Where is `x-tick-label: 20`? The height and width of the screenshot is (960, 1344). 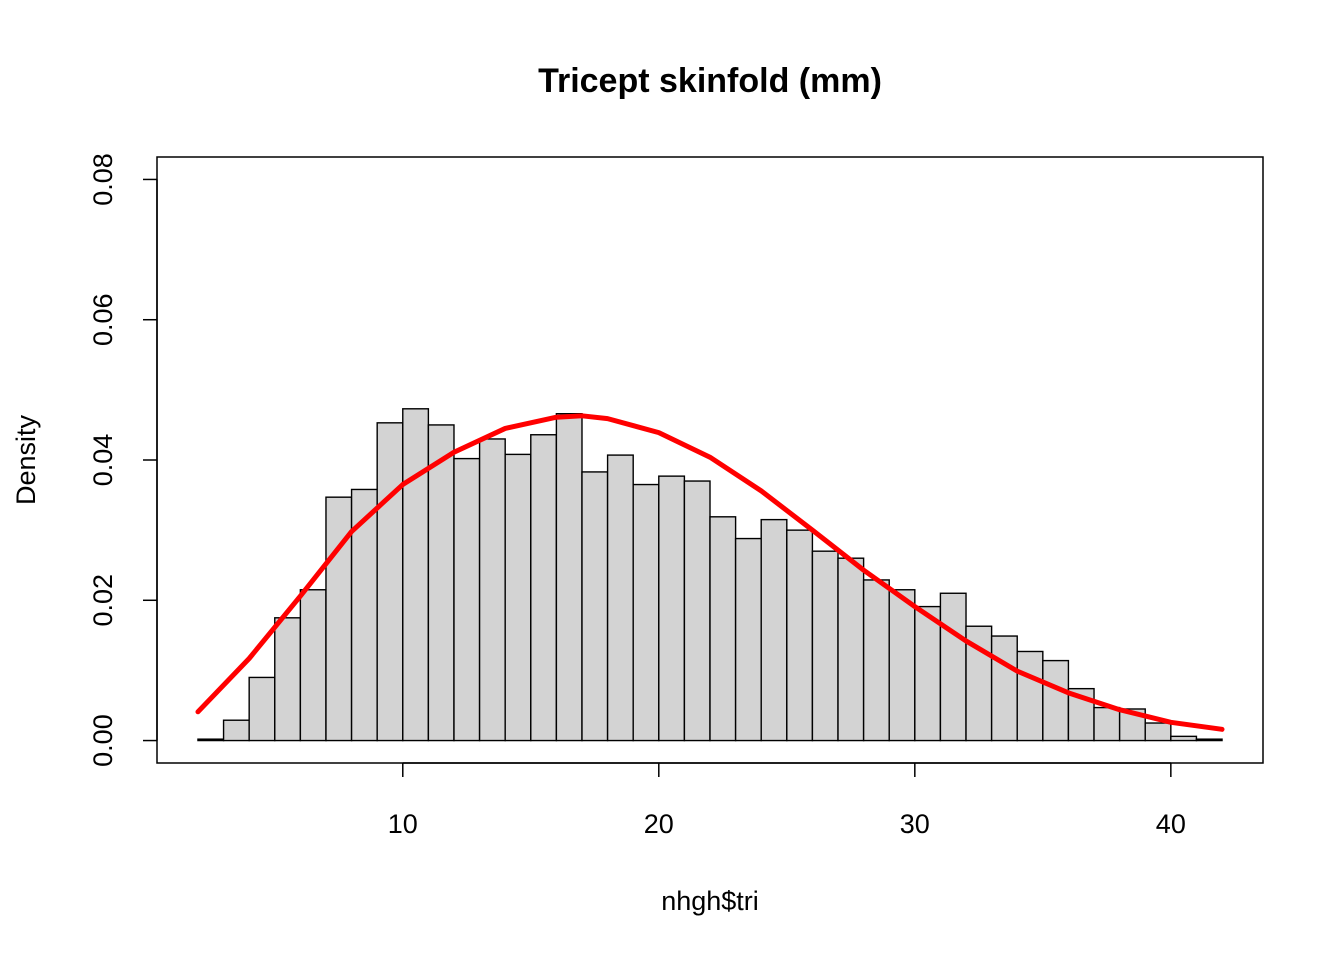
x-tick-label: 20 is located at coordinates (659, 824).